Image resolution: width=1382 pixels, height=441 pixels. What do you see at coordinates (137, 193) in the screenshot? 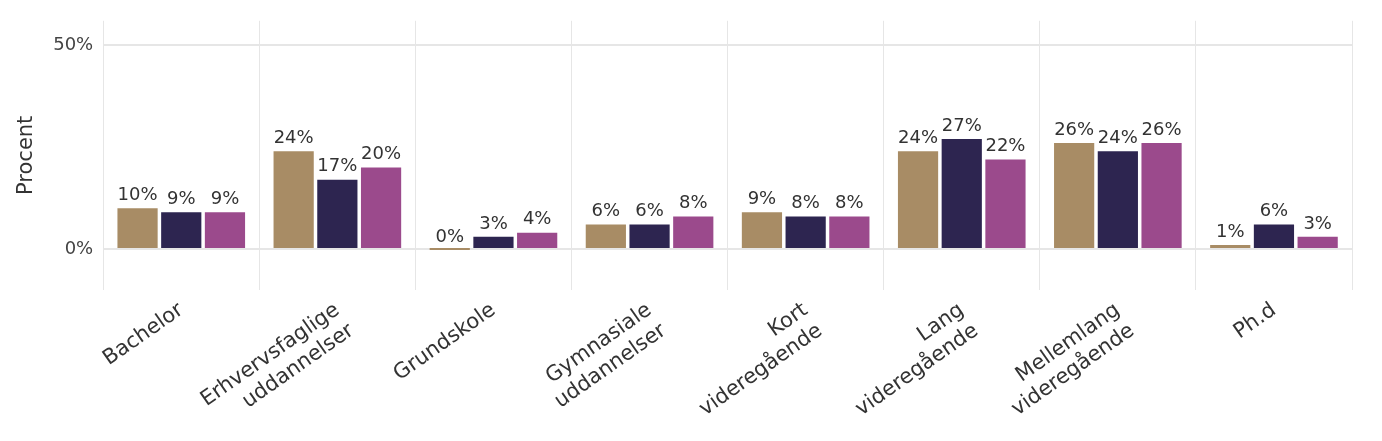
I see `data-label: 10%` at bounding box center [137, 193].